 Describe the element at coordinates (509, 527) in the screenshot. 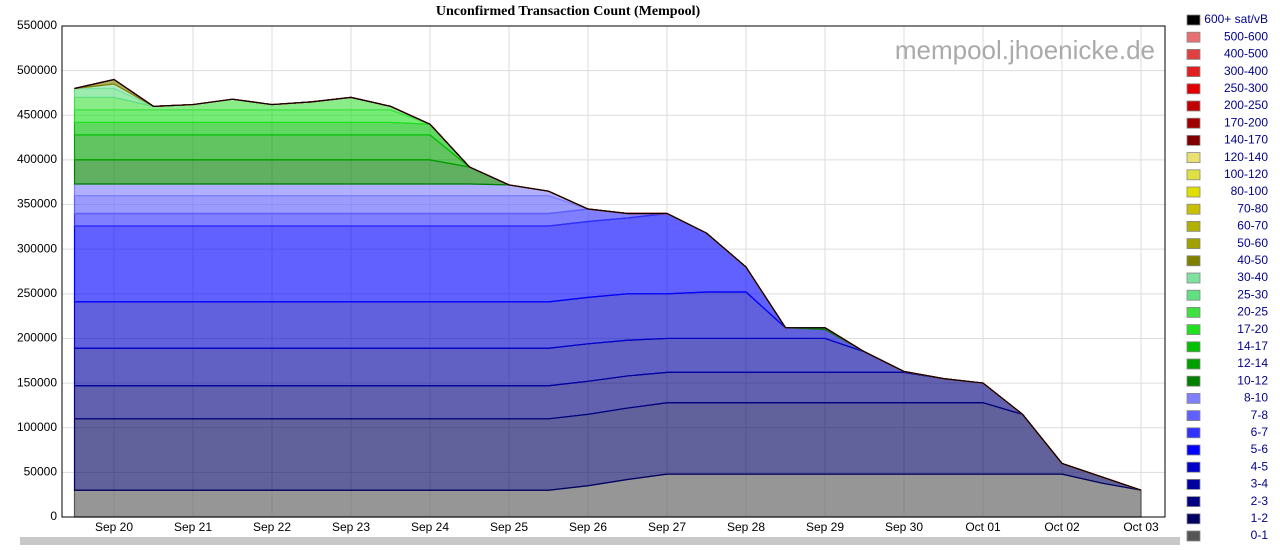

I see `x-tick-label: Sep 25` at that location.